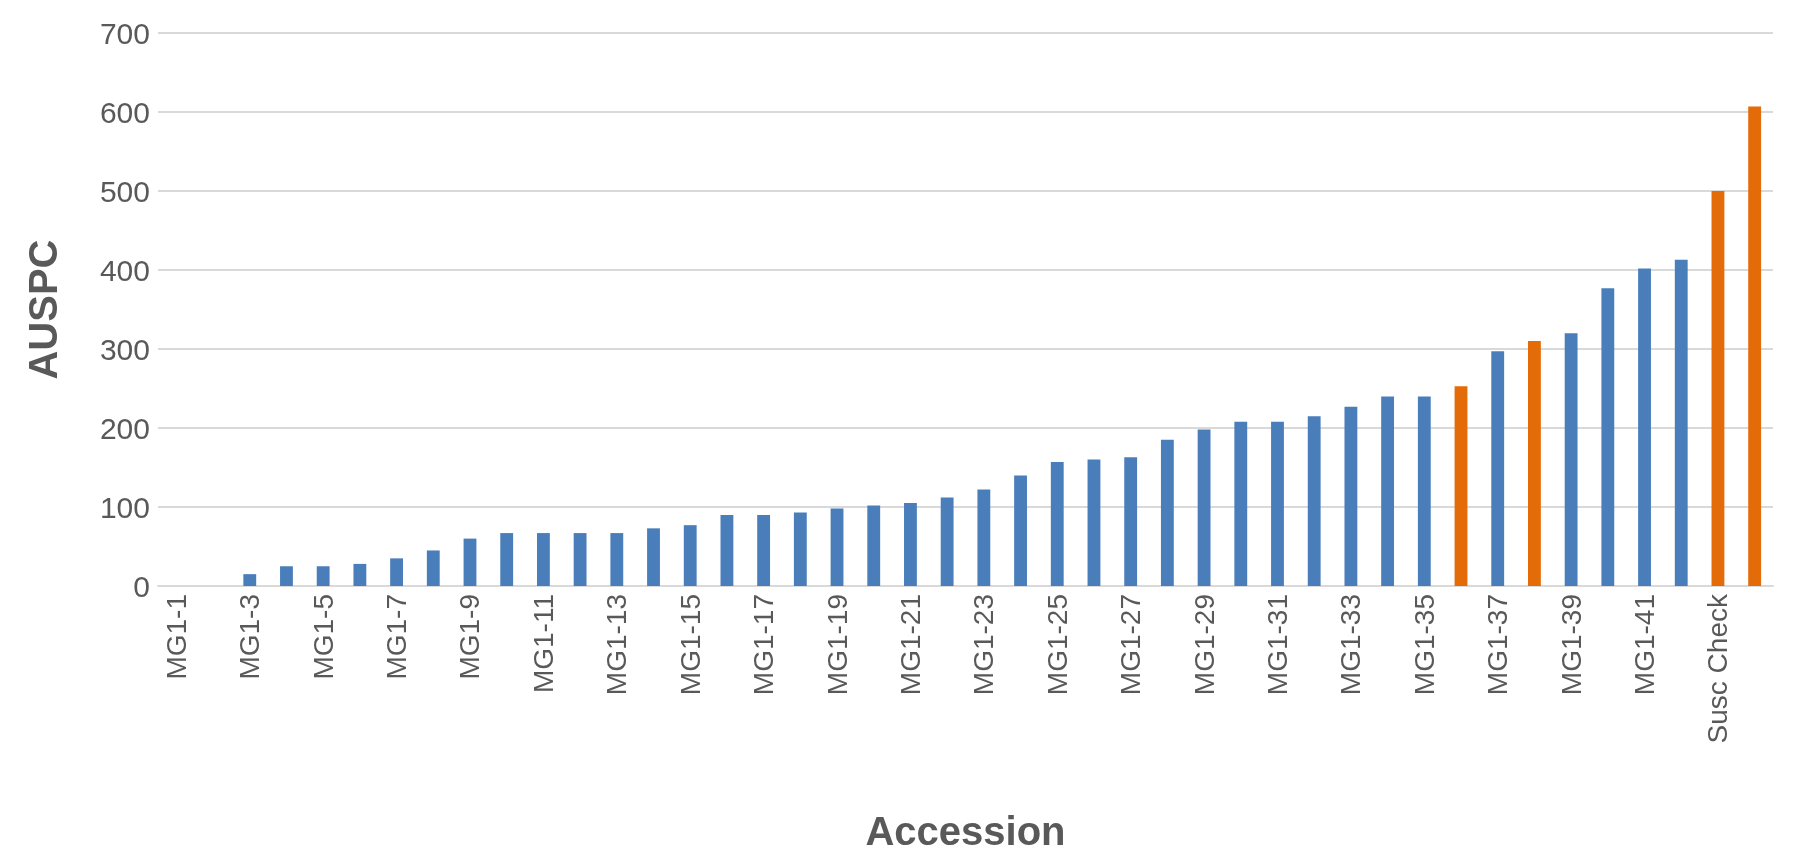 The image size is (1801, 864). What do you see at coordinates (470, 637) in the screenshot?
I see `x-tick-label: MG1-9` at bounding box center [470, 637].